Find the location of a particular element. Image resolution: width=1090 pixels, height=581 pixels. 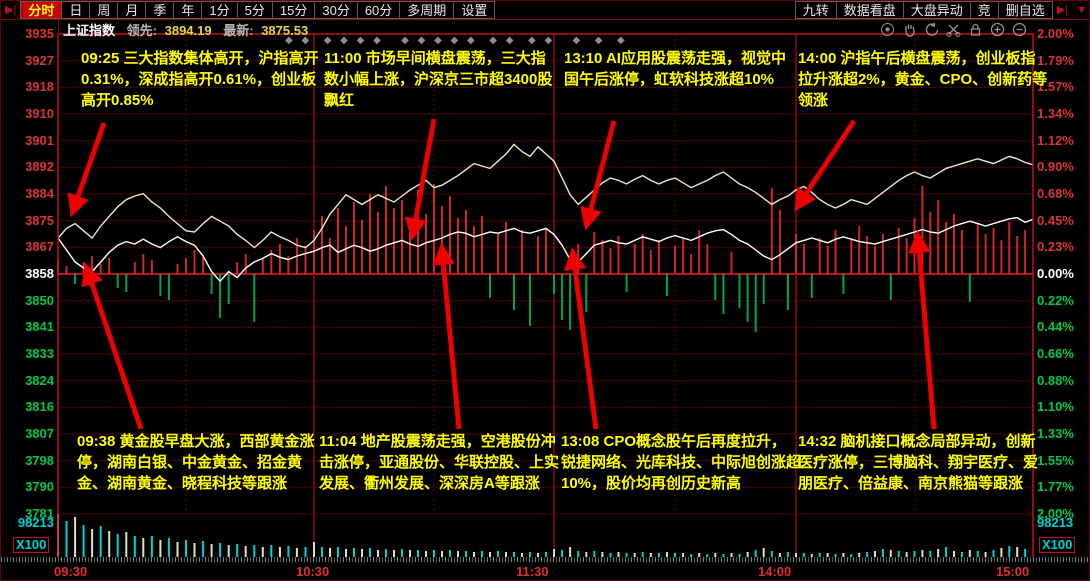

zoom-in-icon is located at coordinates (997, 29).